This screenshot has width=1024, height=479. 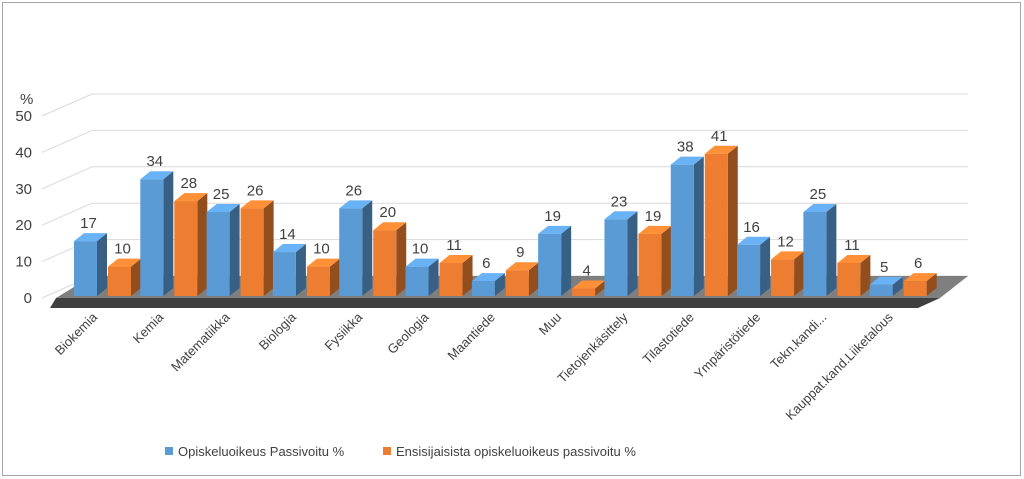 I want to click on x-tick-label: Fysiikka, so click(x=344, y=331).